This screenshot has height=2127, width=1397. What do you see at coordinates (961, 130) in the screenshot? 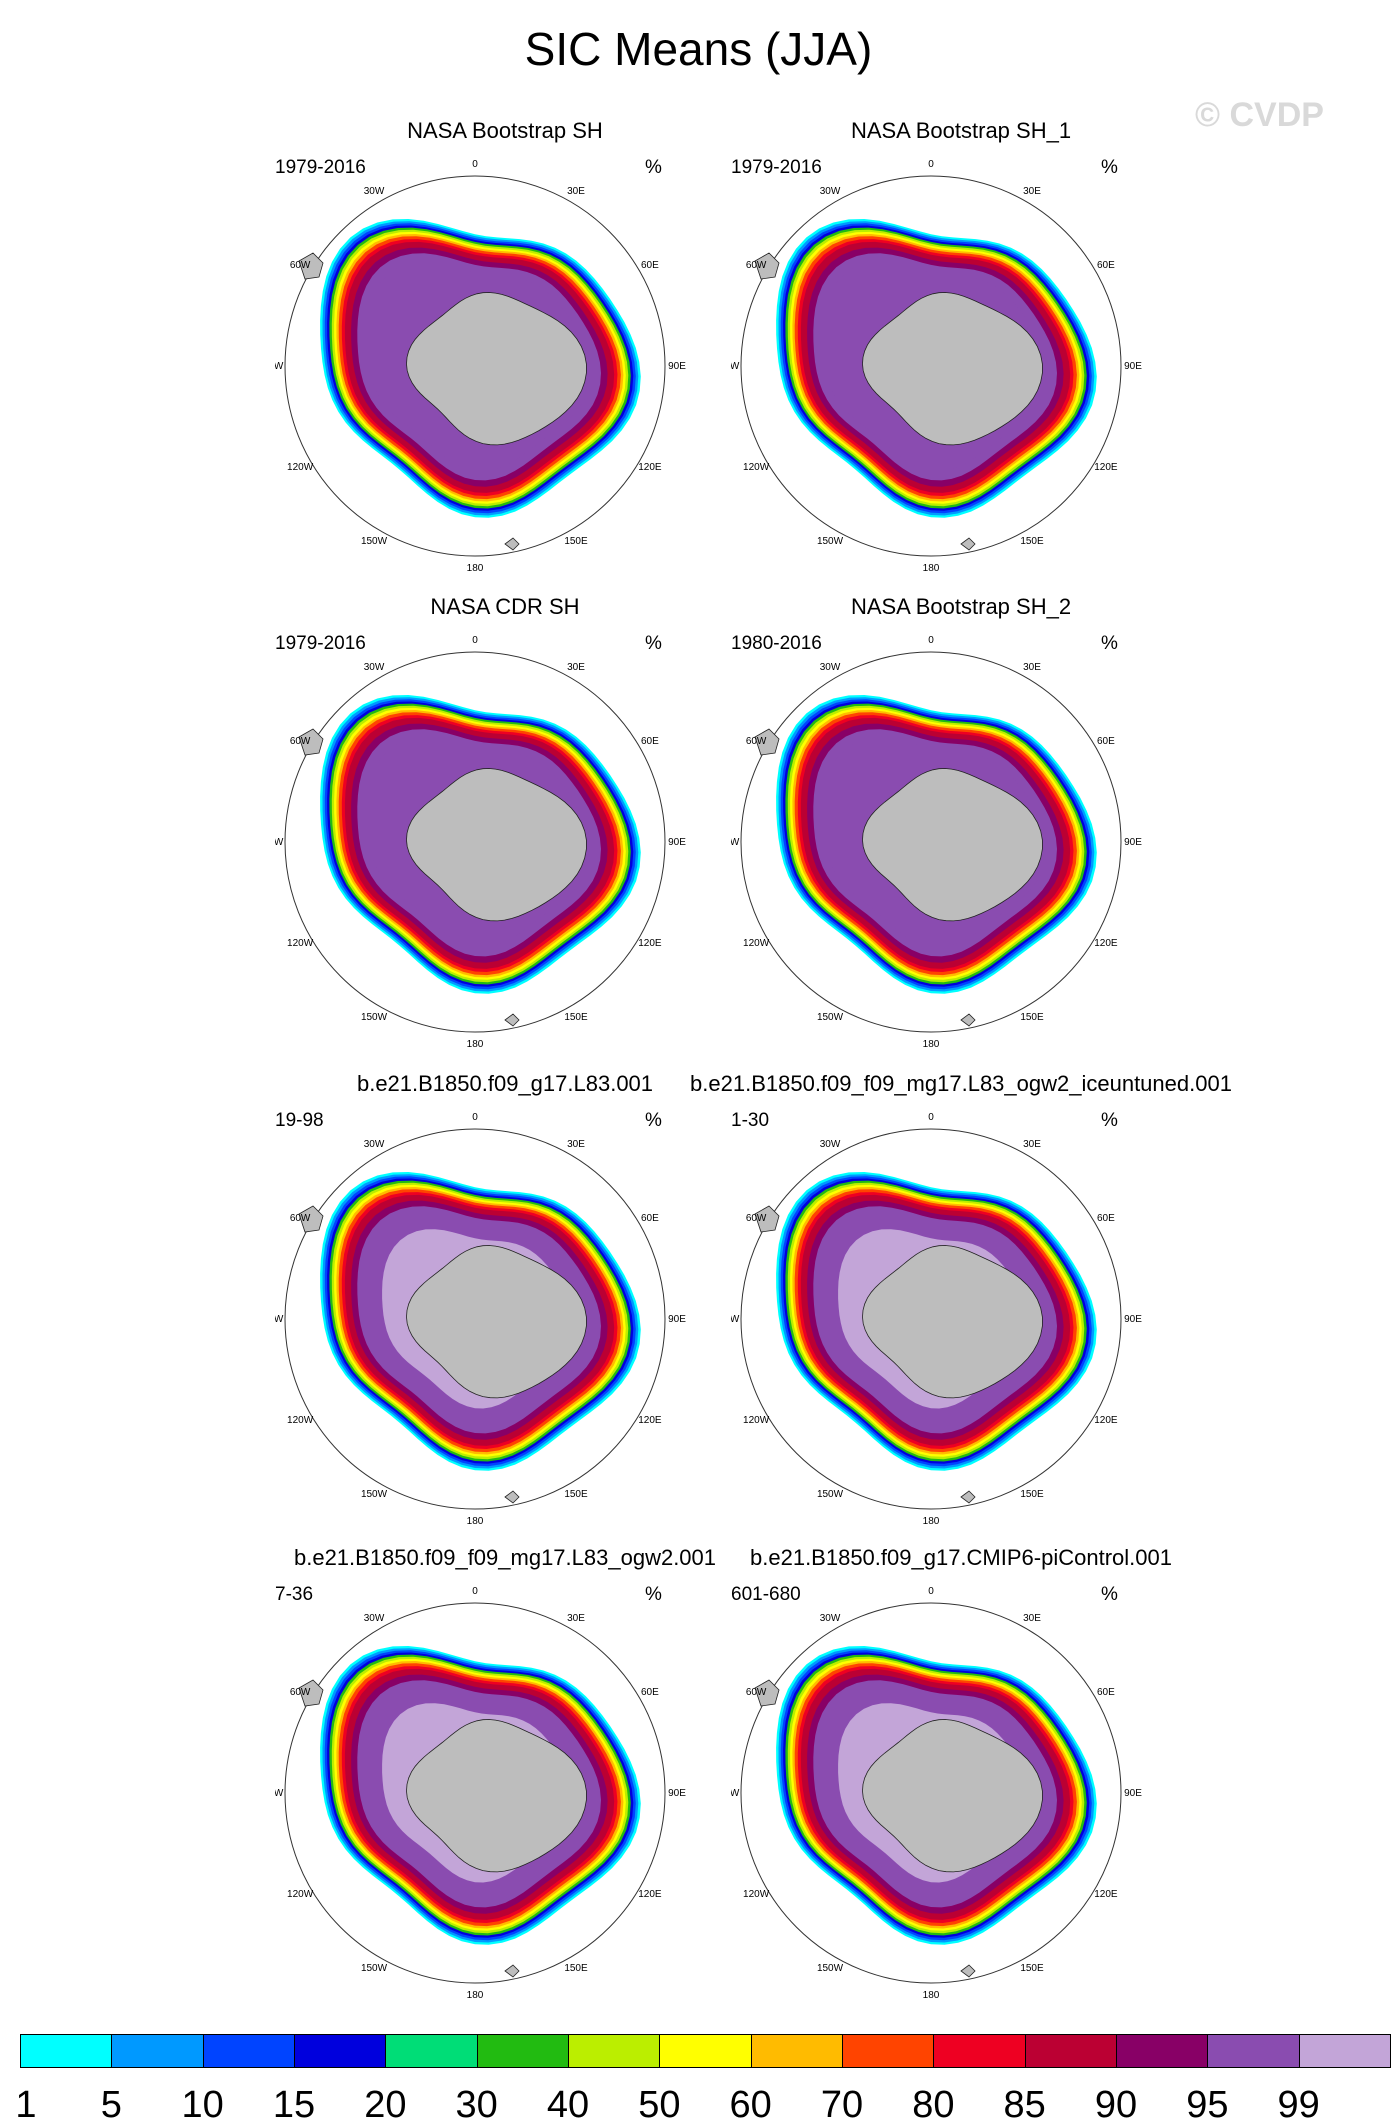
I see `panel-title: NASA Bootstrap SH_1` at bounding box center [961, 130].